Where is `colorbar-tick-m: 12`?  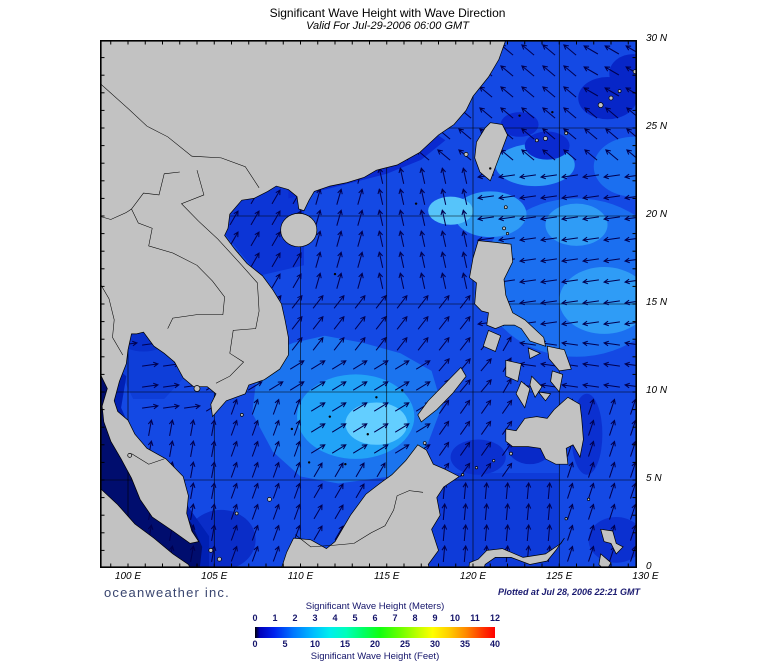 colorbar-tick-m: 12 is located at coordinates (494, 618).